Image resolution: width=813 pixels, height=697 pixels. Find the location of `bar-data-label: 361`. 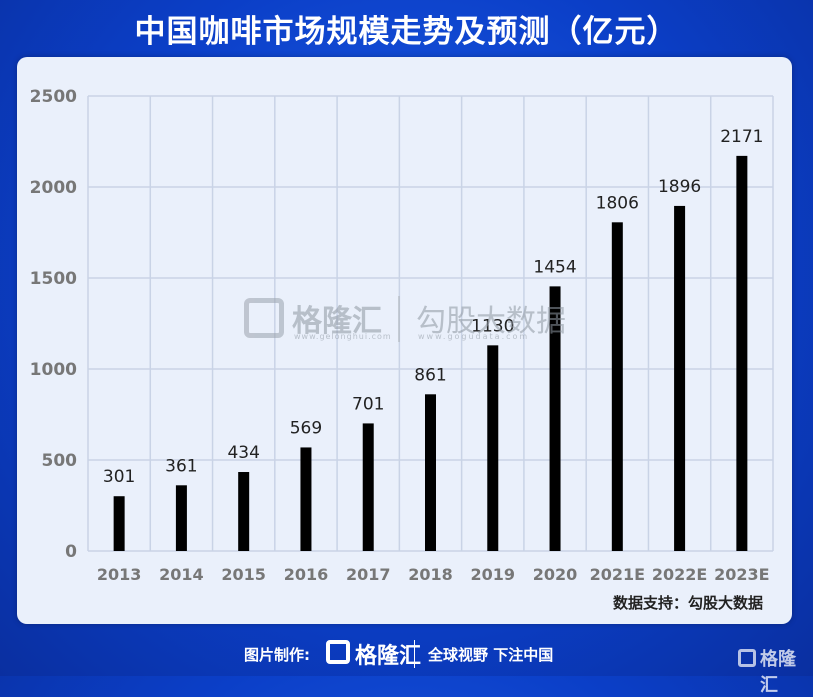

bar-data-label: 361 is located at coordinates (181, 466).